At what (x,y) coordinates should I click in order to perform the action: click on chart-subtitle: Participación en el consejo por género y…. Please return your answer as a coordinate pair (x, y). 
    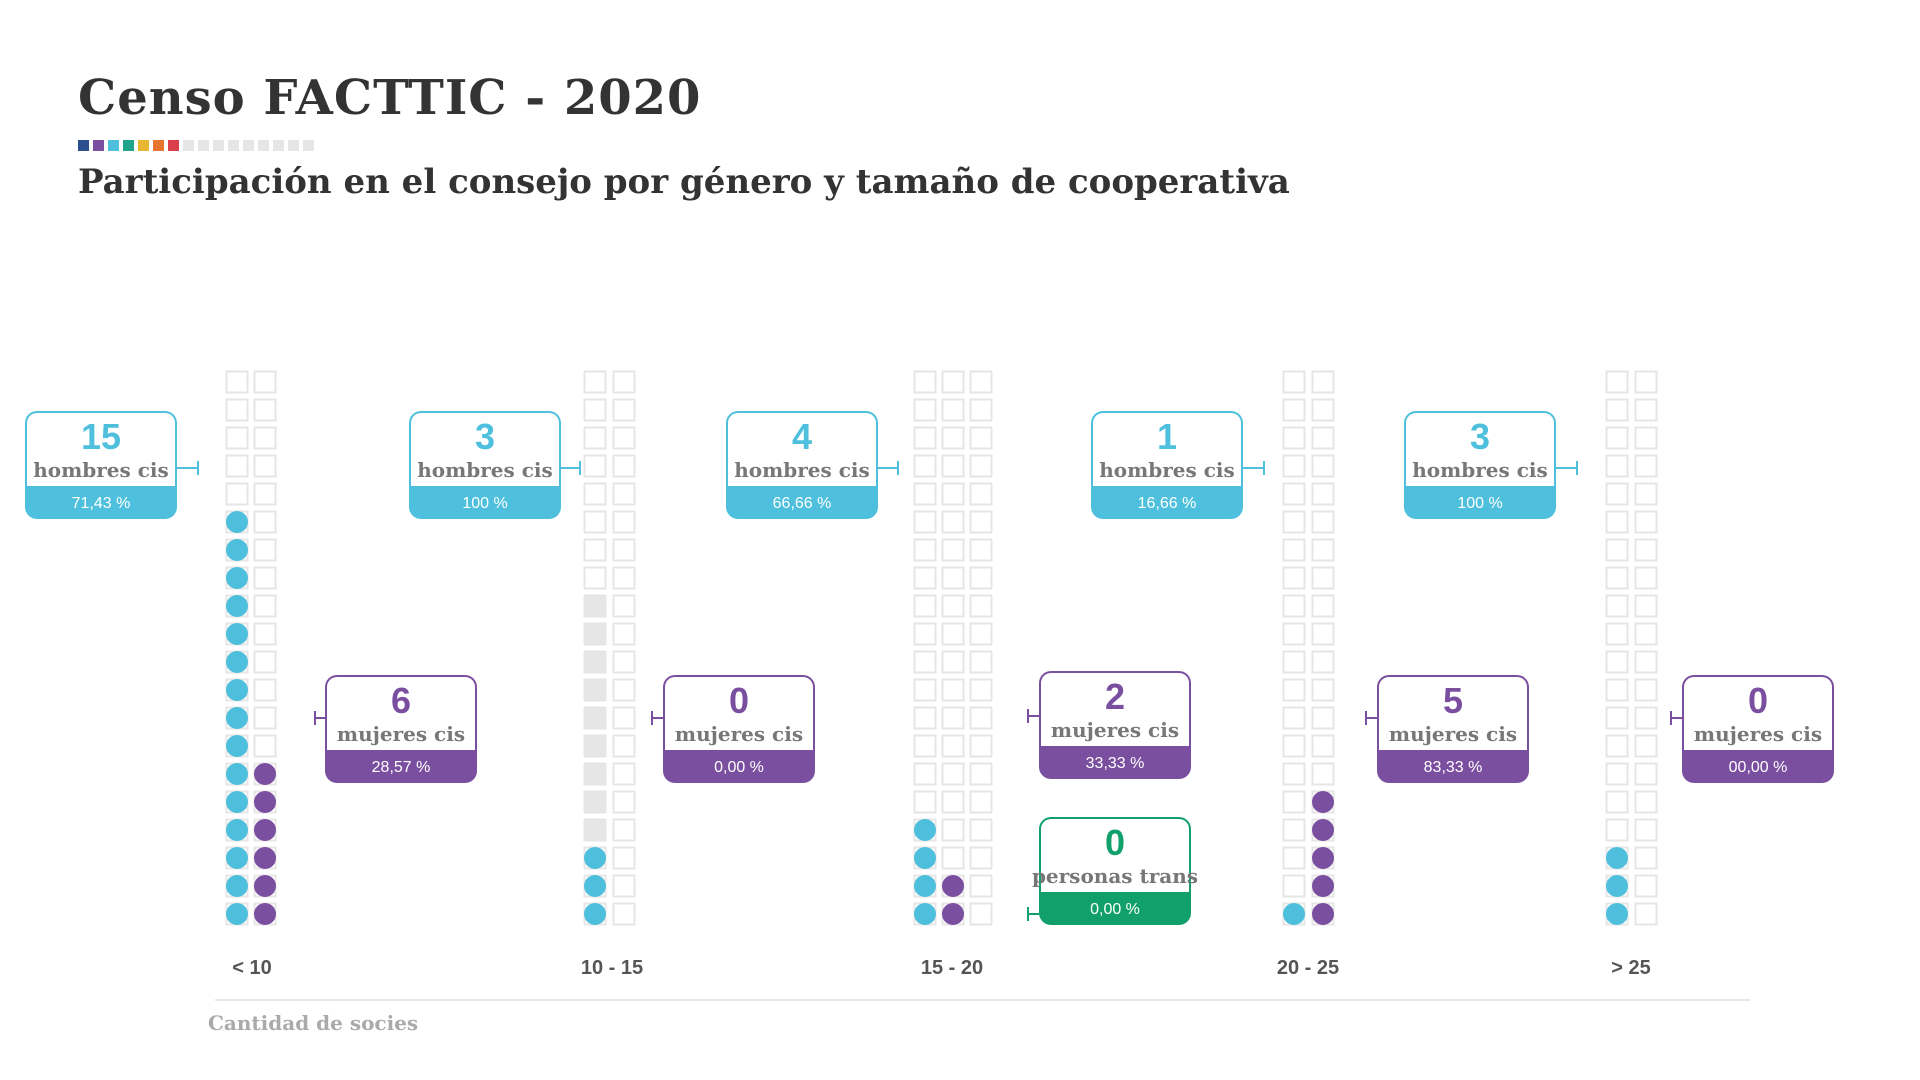
    Looking at the image, I should click on (684, 182).